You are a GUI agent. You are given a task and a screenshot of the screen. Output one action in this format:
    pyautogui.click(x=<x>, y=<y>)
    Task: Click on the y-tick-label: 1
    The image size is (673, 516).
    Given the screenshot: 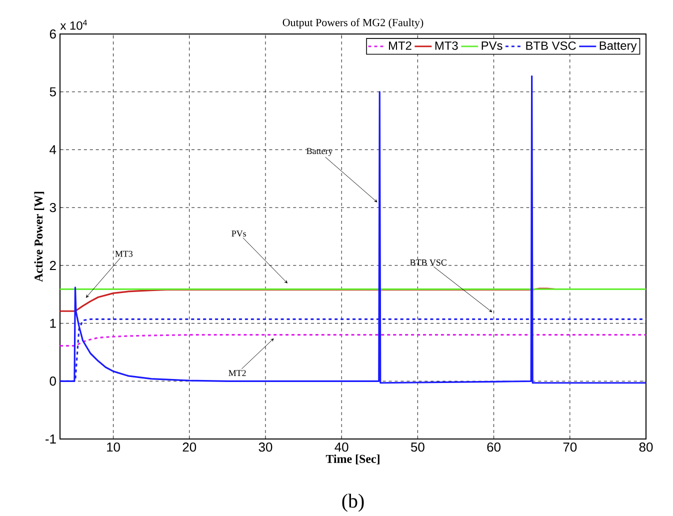 What is the action you would take?
    pyautogui.click(x=53, y=323)
    